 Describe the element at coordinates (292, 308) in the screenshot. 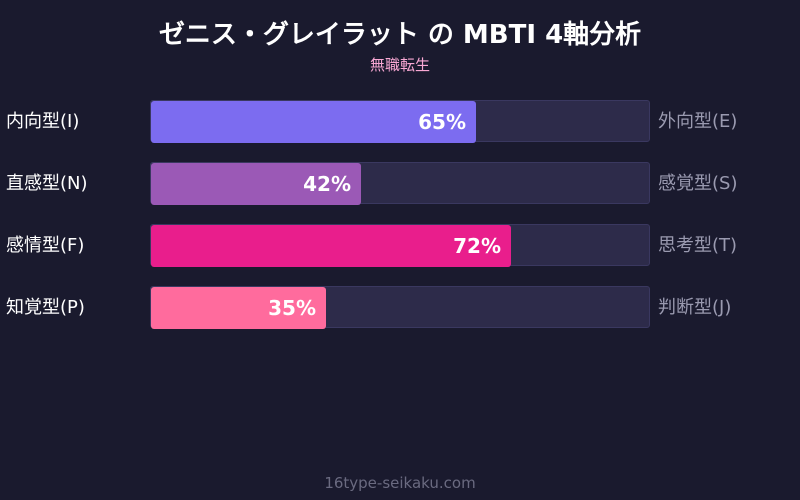

I see `bar-value-label: 35%` at that location.